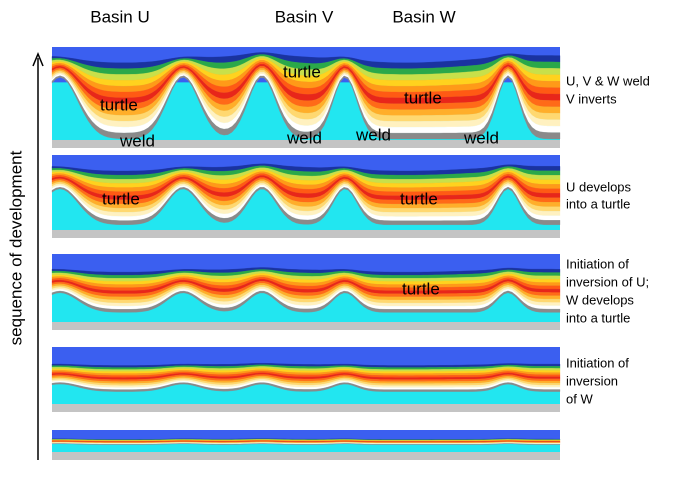 The height and width of the screenshot is (489, 683). I want to click on side-label: V inverts, so click(591, 98).